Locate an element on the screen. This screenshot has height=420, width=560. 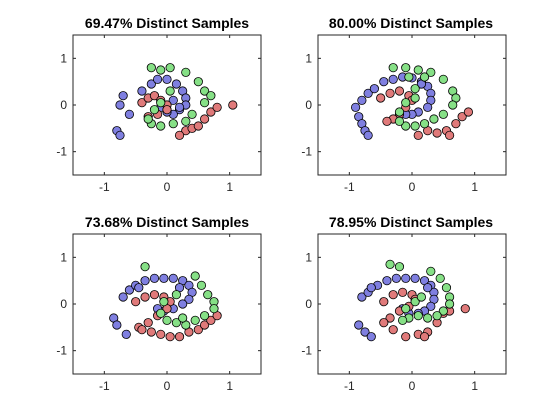
tick-labels: -1 0 1 -1 0 1 is located at coordinates (389, 321).